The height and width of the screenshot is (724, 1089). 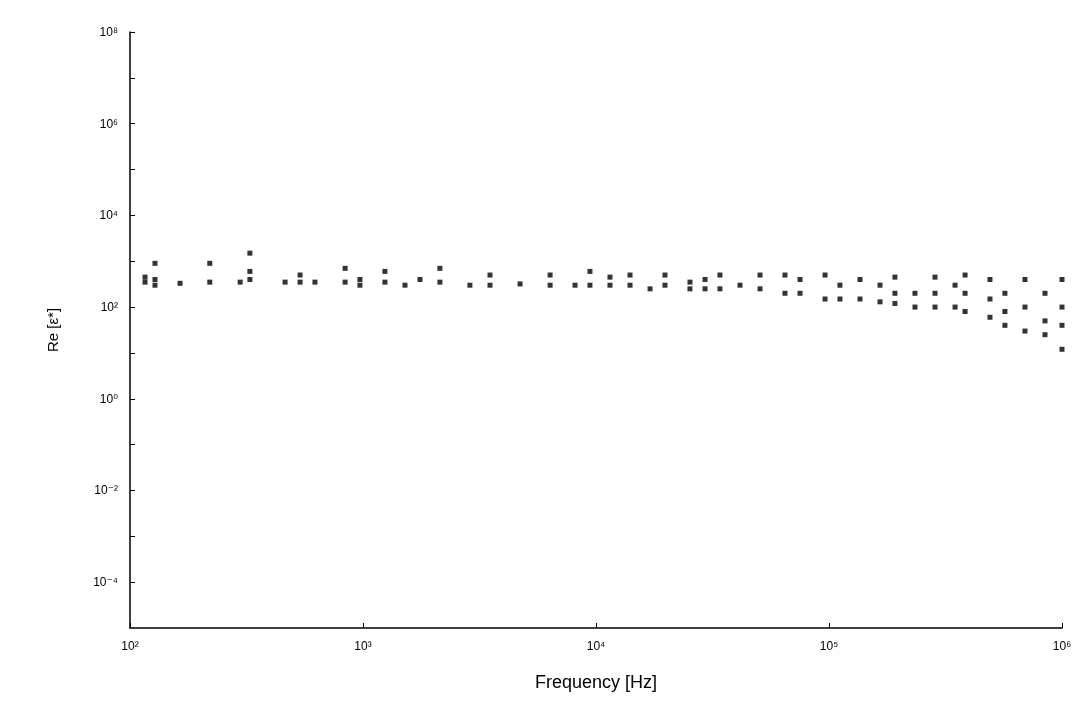 What do you see at coordinates (829, 646) in the screenshot?
I see `x-tick-label: 10⁵` at bounding box center [829, 646].